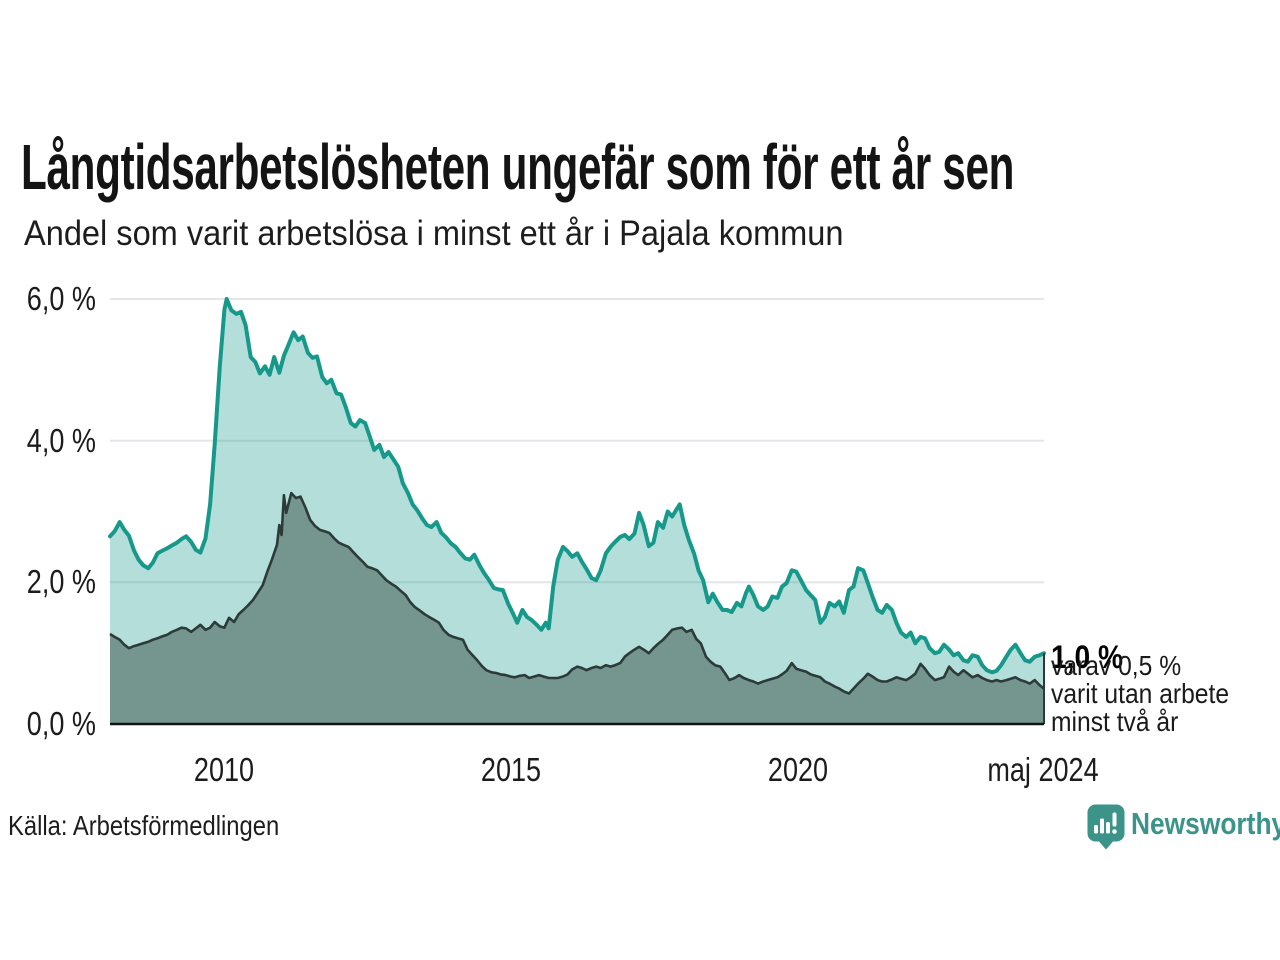 The image size is (1280, 960). What do you see at coordinates (224, 769) in the screenshot?
I see `x-axis-label-2010: 2010` at bounding box center [224, 769].